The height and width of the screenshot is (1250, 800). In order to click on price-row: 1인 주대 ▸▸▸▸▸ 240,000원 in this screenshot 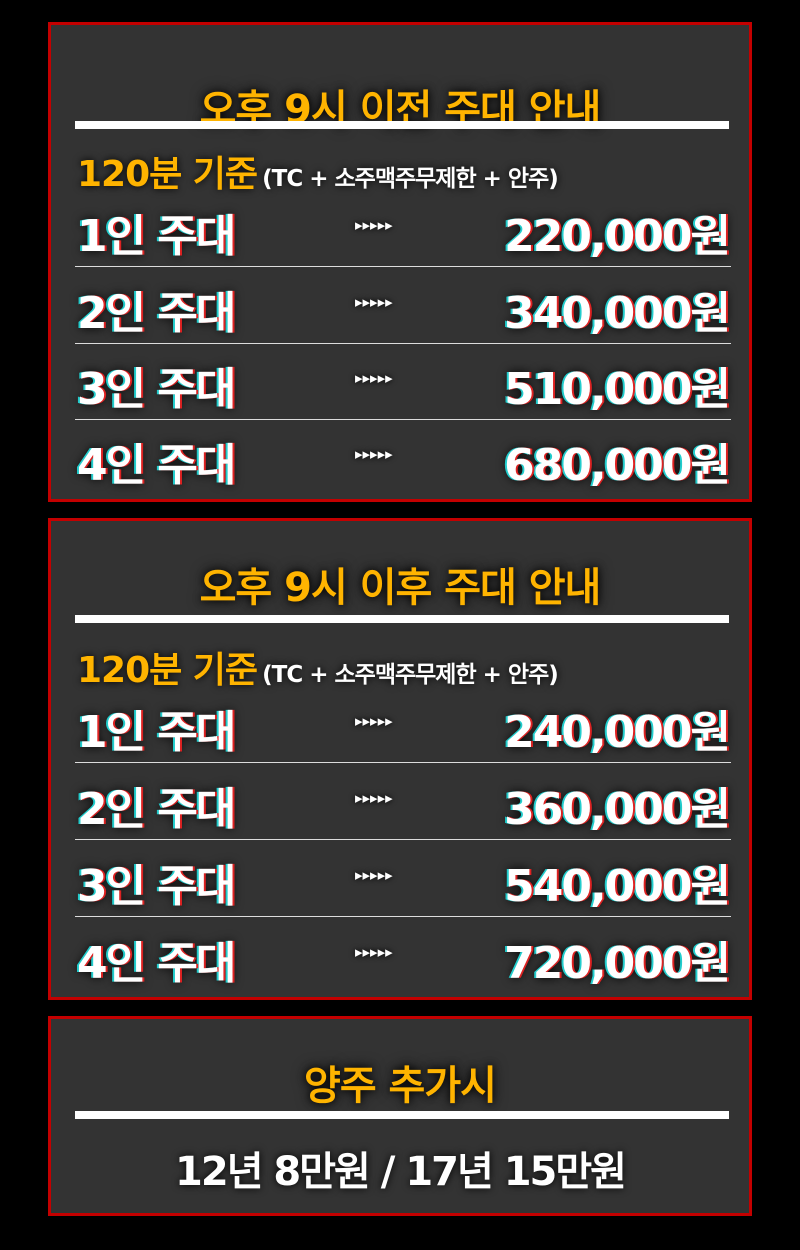, I will do `click(403, 724)`.